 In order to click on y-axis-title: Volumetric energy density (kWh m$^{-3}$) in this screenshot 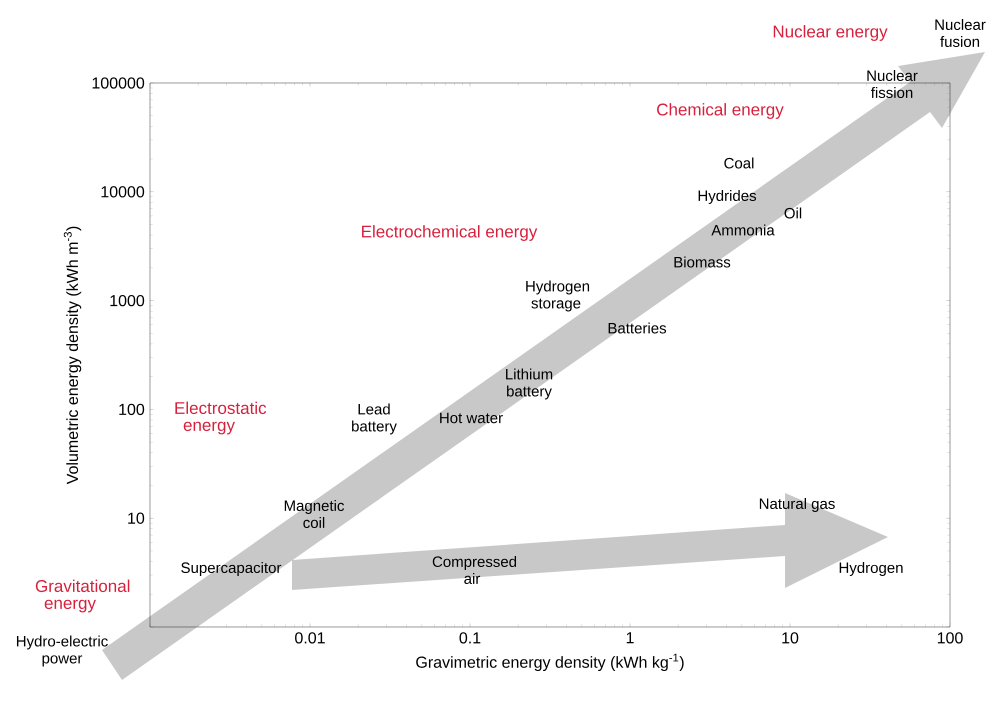, I will do `click(73, 355)`.